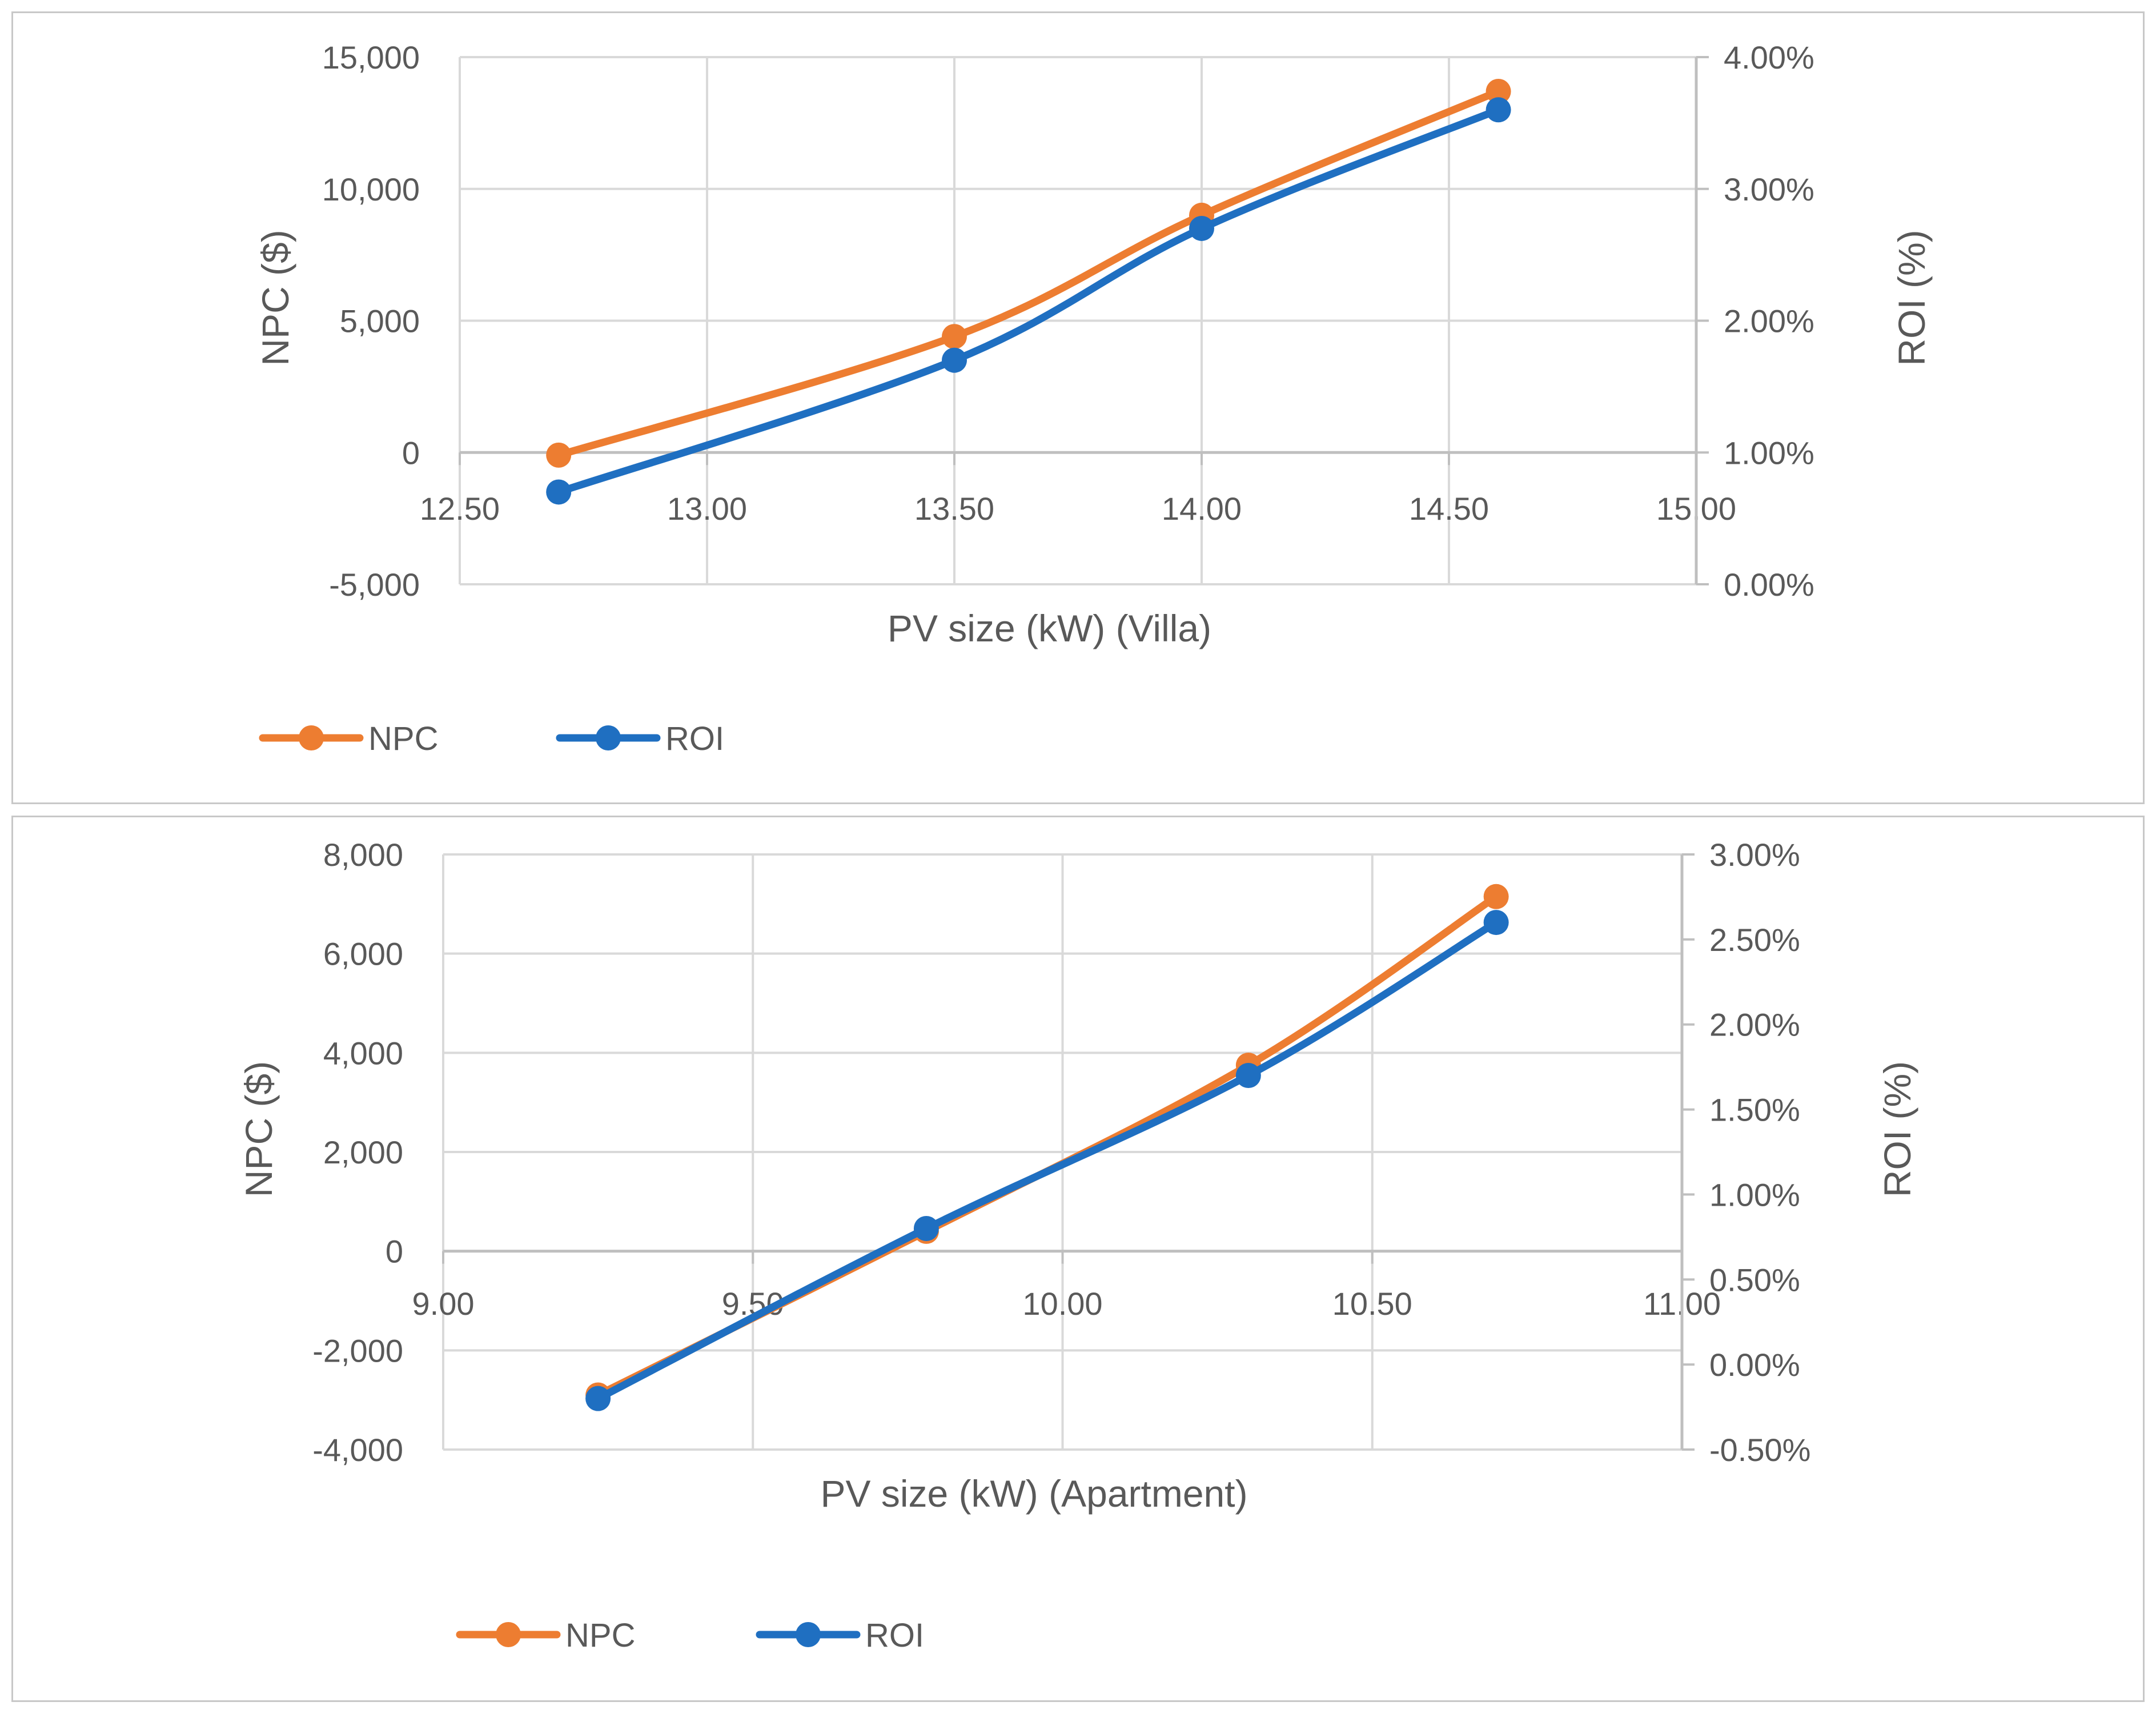  Describe the element at coordinates (1202, 509) in the screenshot. I see `x-tick-label: 14.00` at that location.